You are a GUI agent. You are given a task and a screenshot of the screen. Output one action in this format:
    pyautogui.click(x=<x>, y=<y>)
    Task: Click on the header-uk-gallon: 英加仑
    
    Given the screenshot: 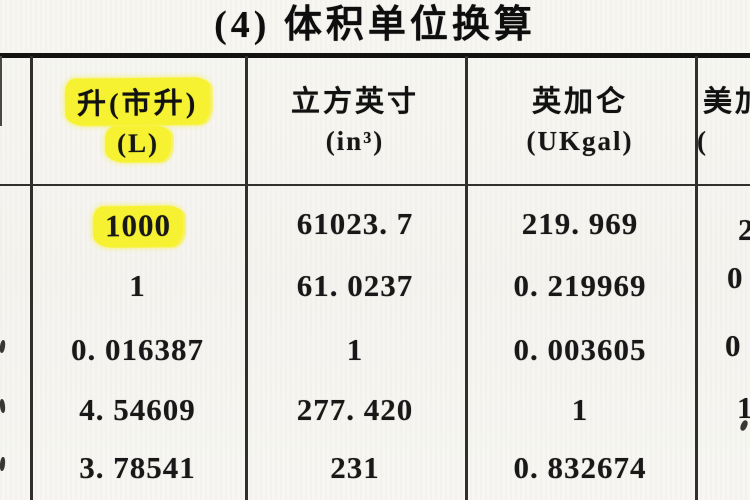 What is the action you would take?
    pyautogui.click(x=579, y=102)
    